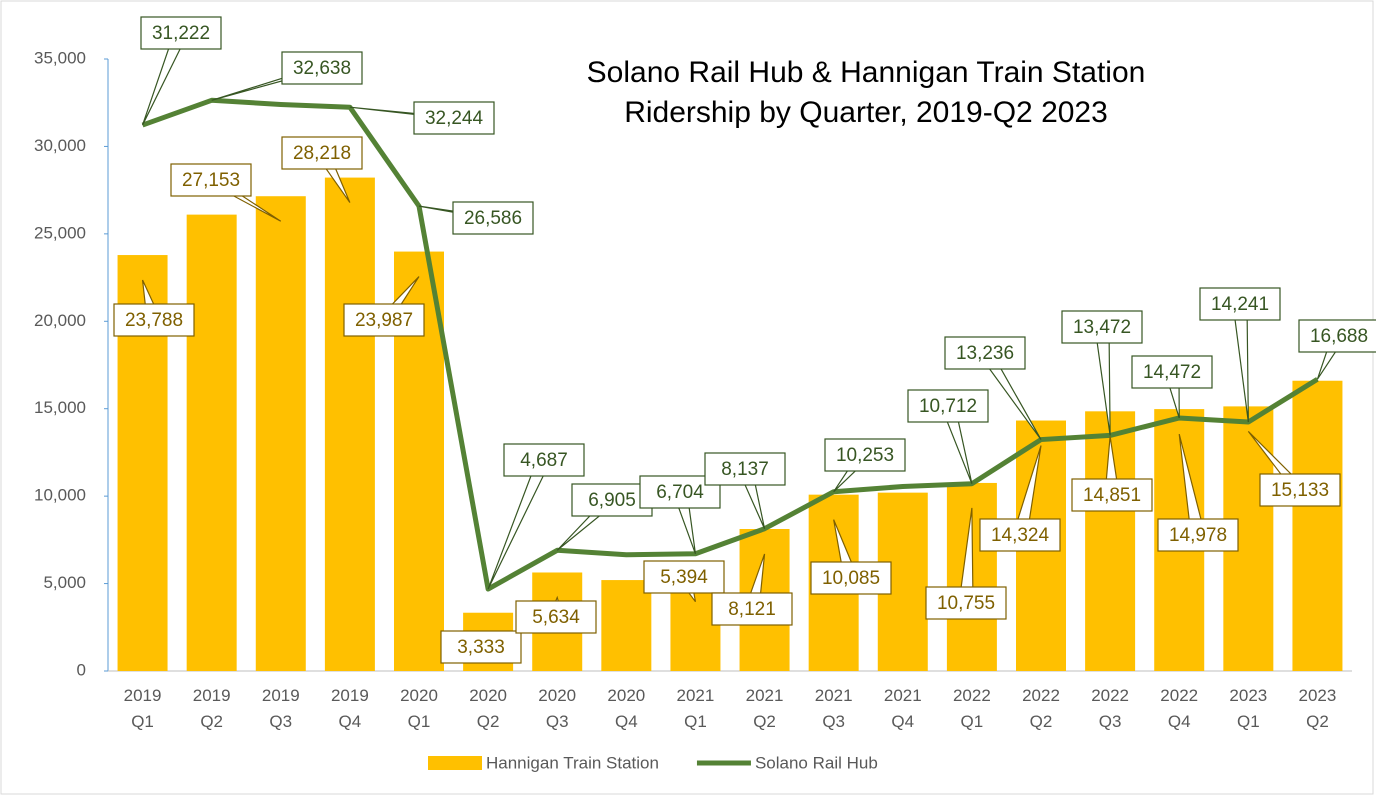 The image size is (1376, 797). I want to click on x-tick-label: 2019 Q1, so click(143, 708).